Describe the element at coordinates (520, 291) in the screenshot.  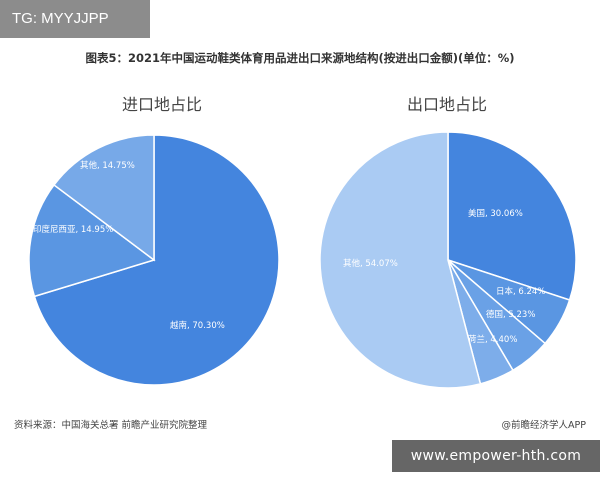
I see `export-slice-label-1: 日本, 6.24%` at that location.